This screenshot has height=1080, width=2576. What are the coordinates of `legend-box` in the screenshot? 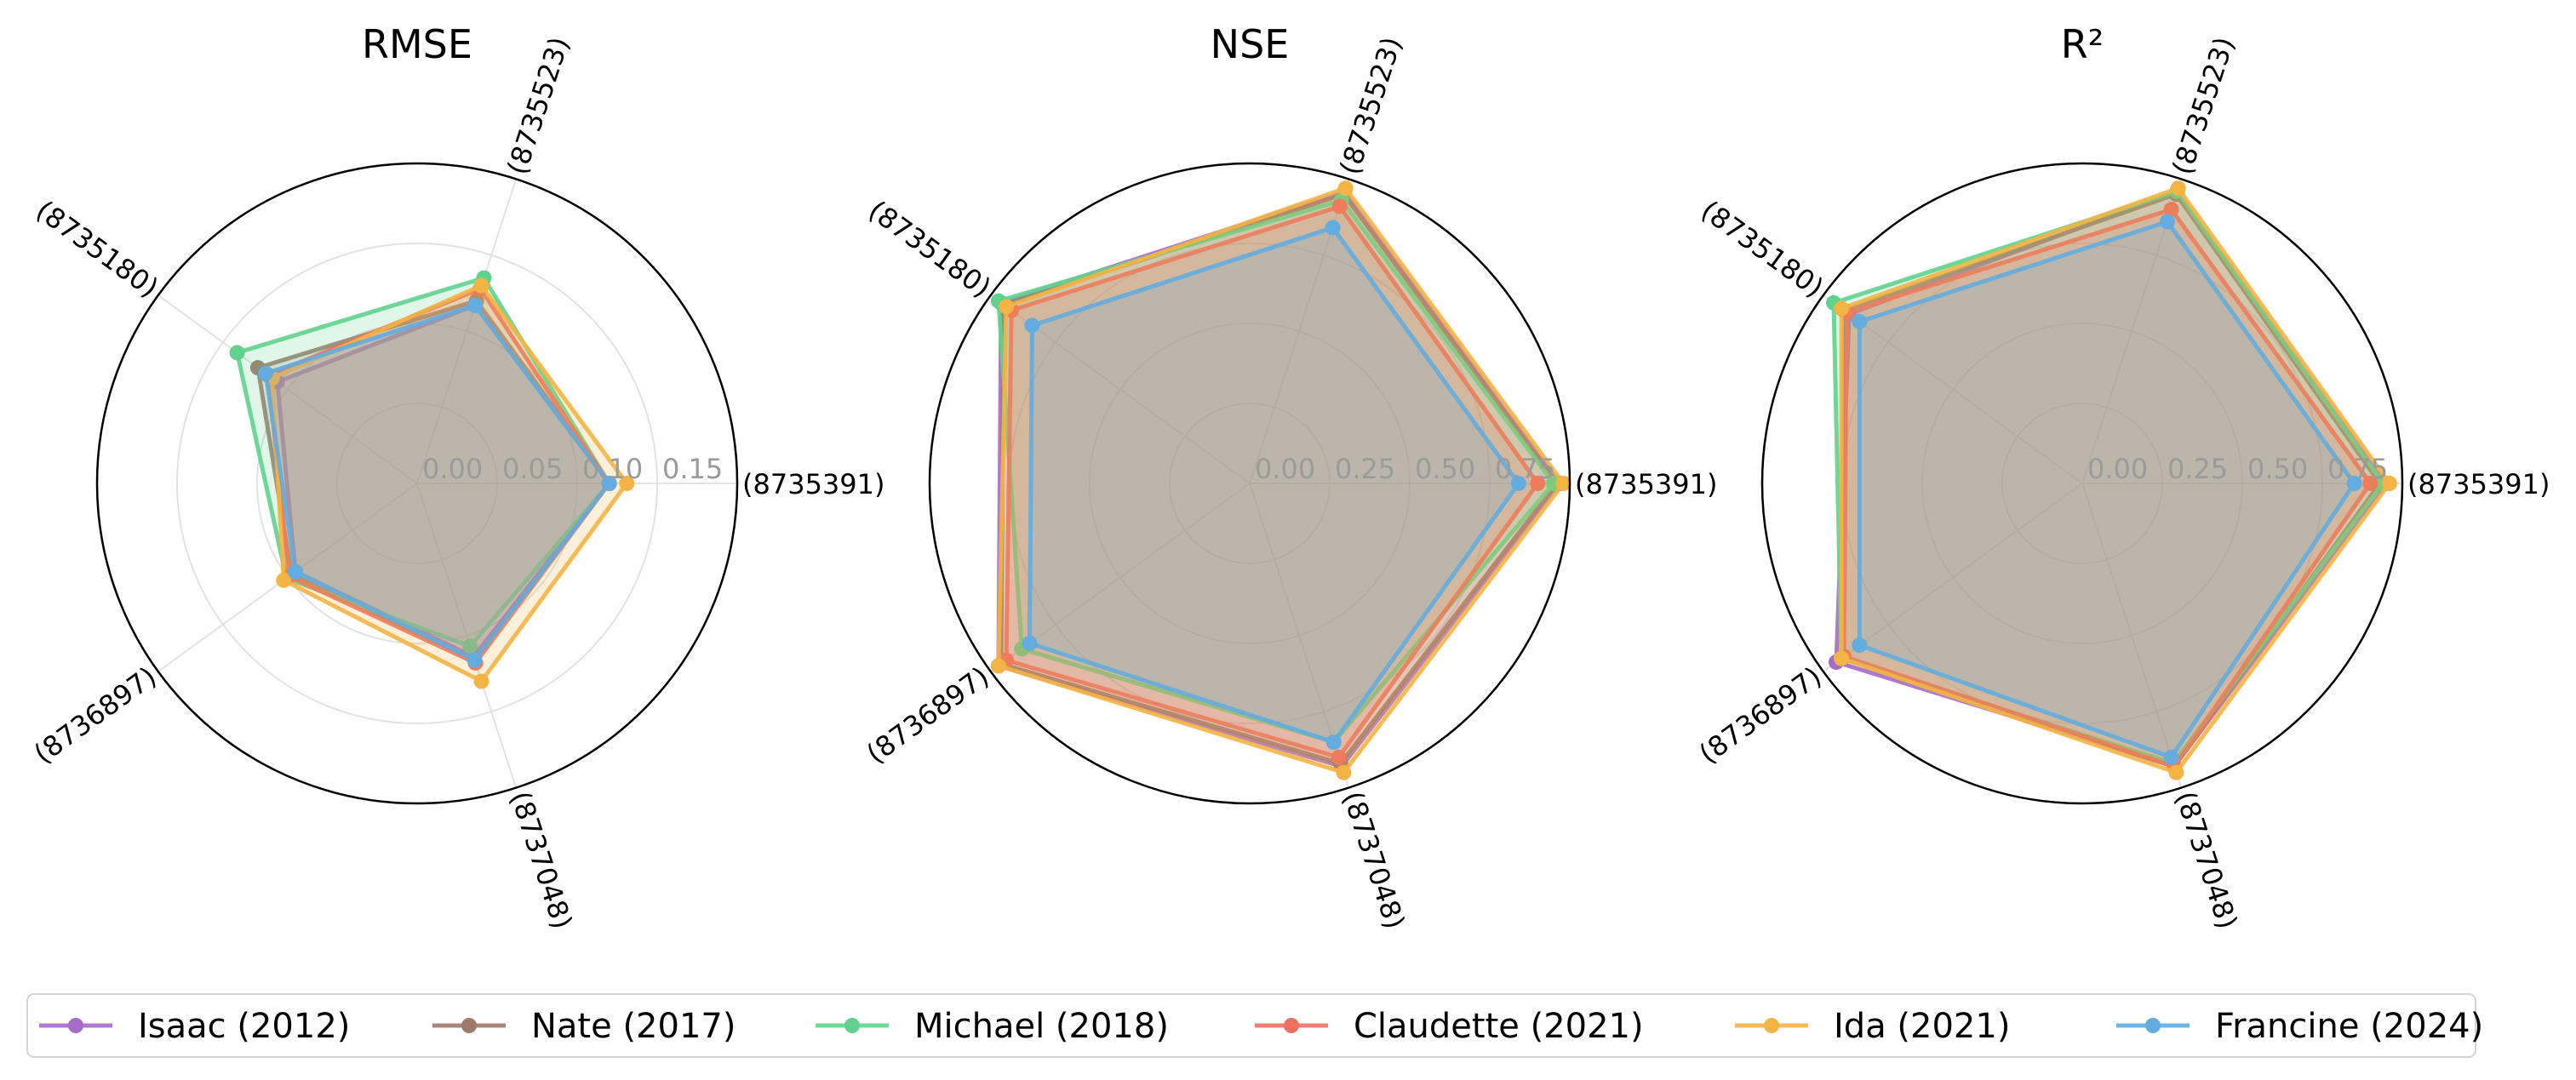 It's located at (1251, 1025).